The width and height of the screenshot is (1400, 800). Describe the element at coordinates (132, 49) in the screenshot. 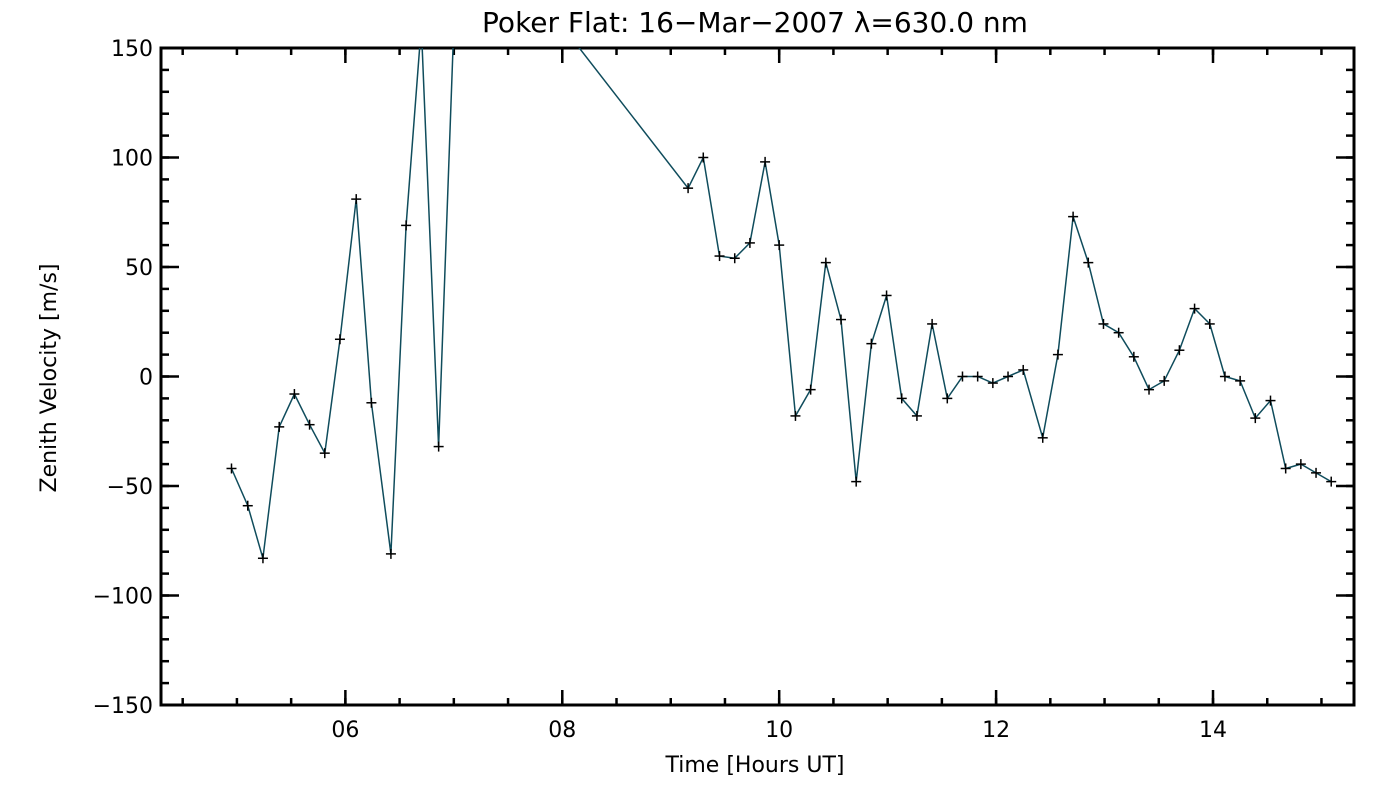

I see `y-tick-label: 150` at that location.